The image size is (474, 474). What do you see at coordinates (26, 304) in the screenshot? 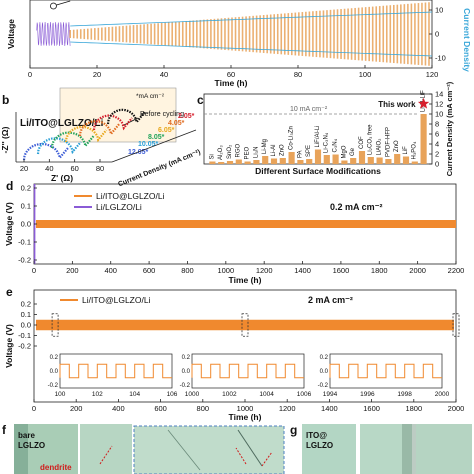
I see `panel-e-y-tick-label: 0.2` at bounding box center [26, 304].